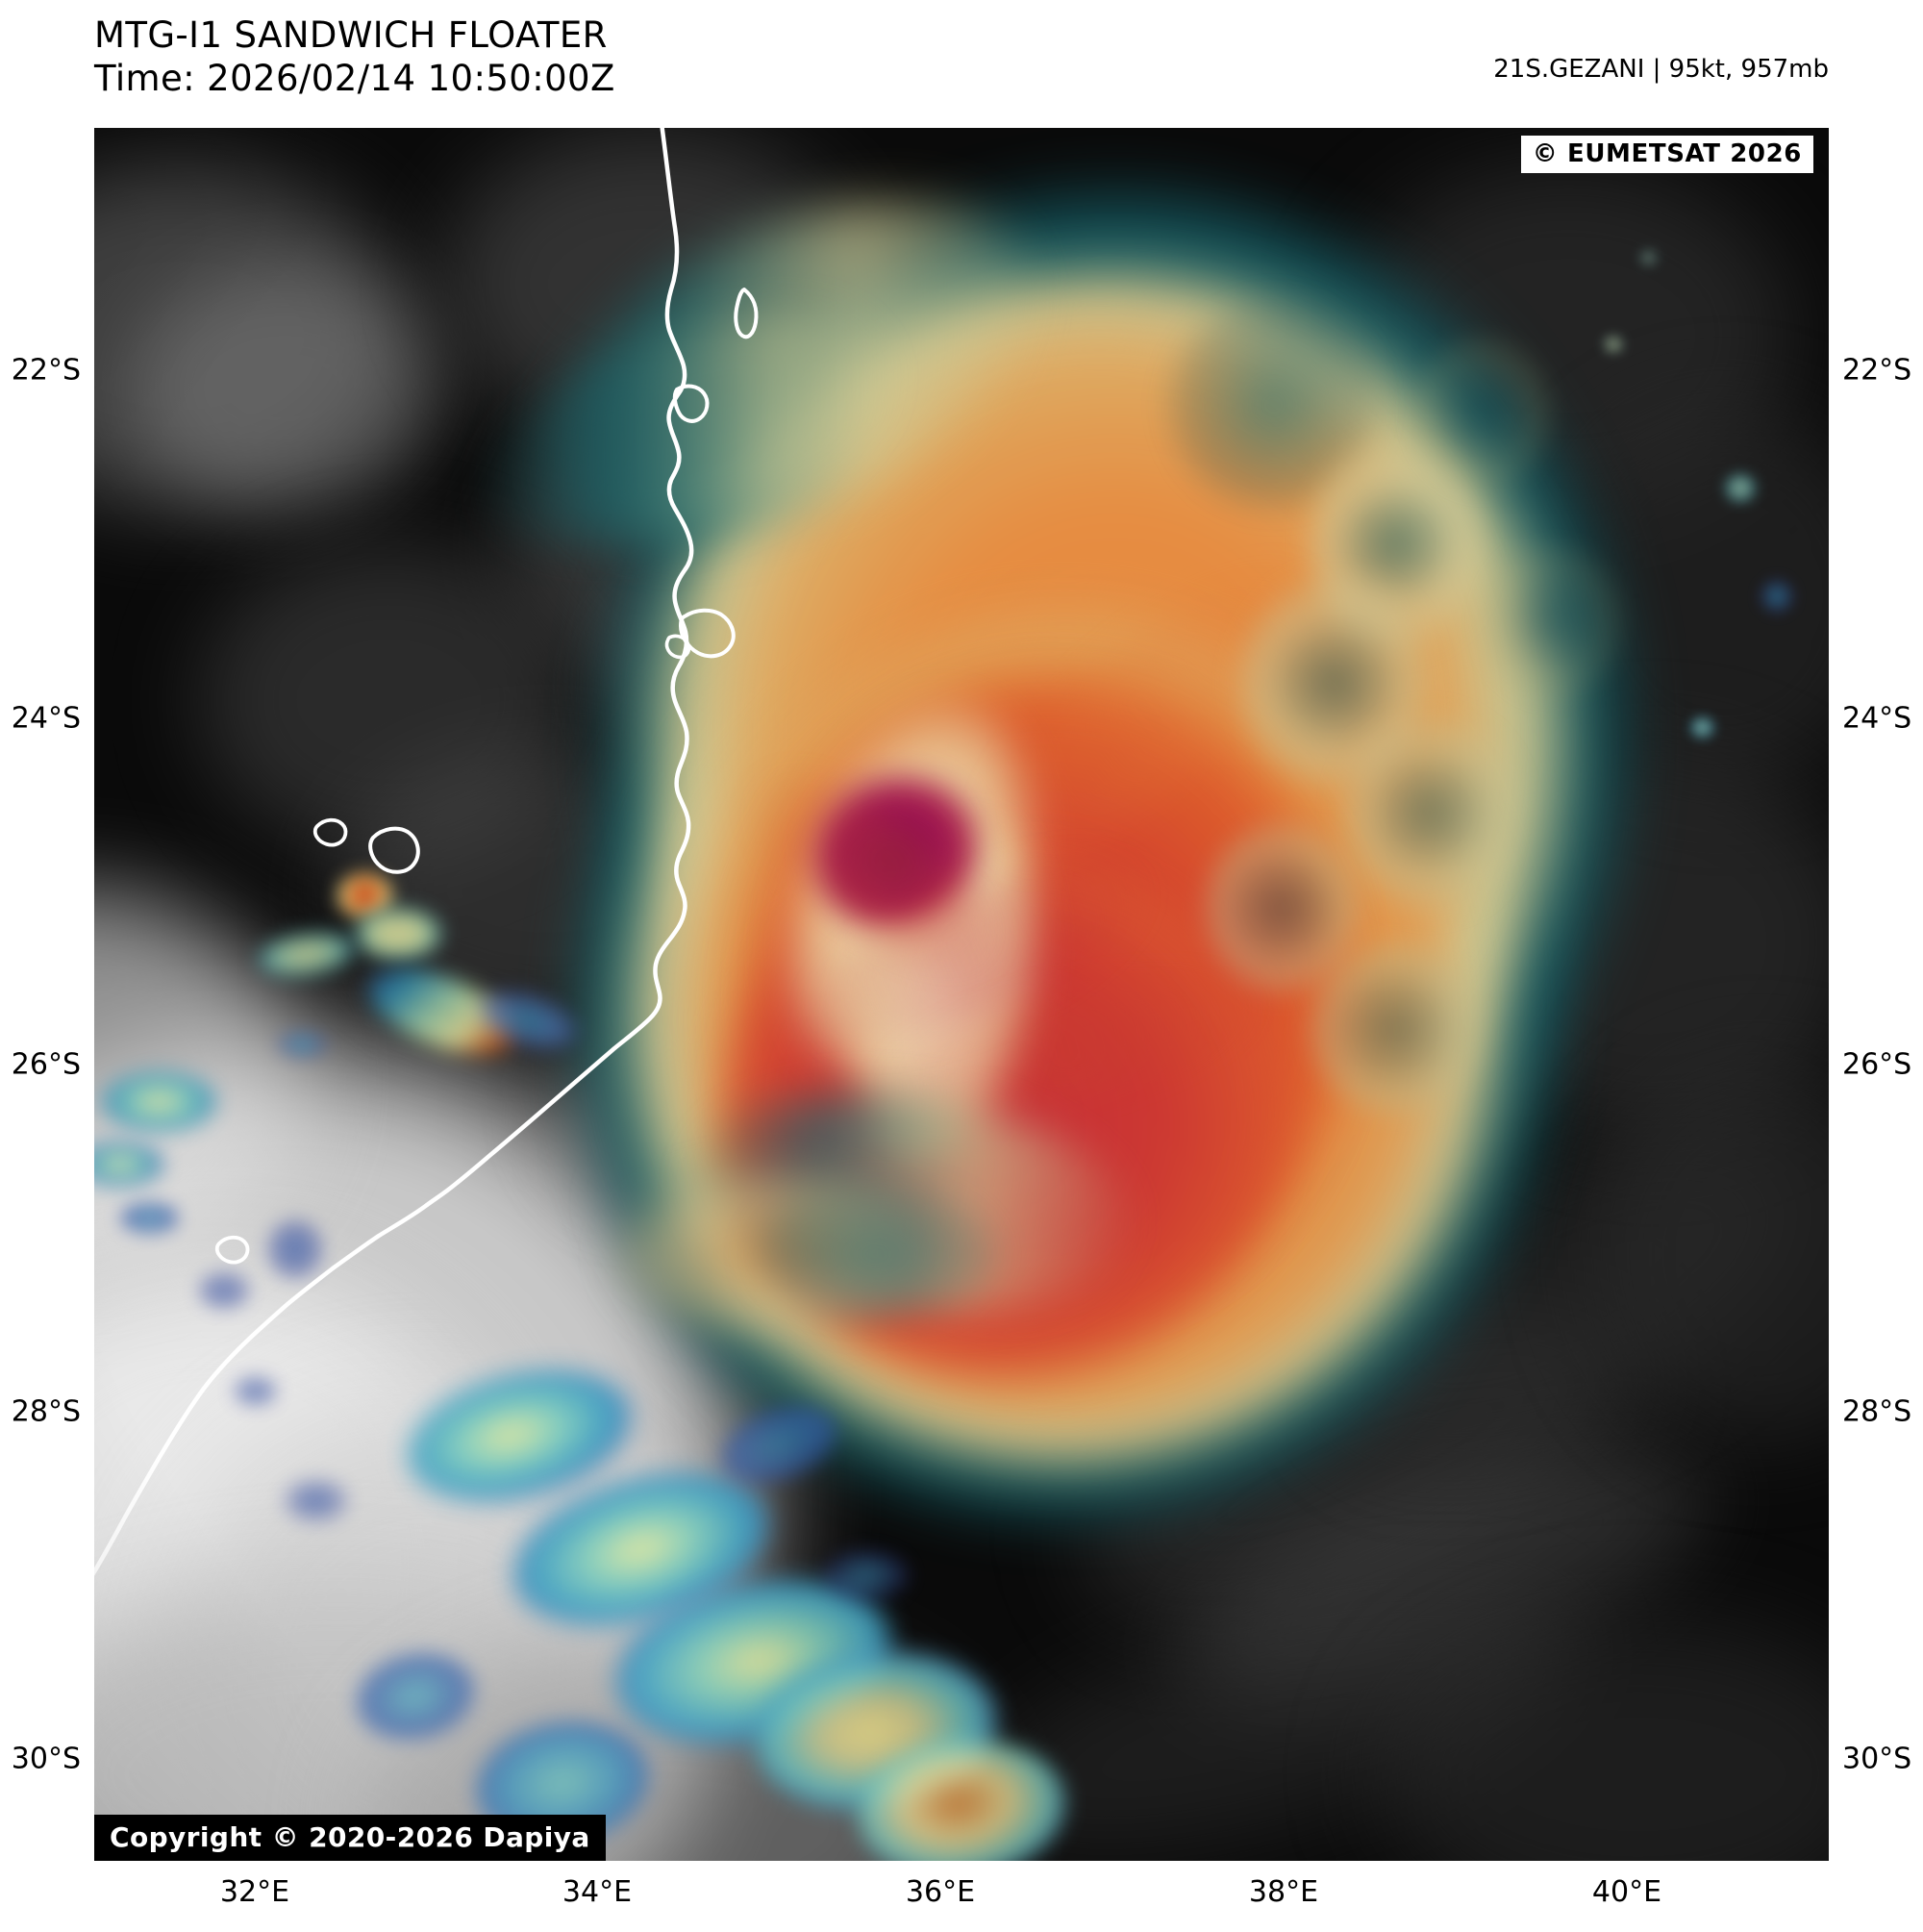 This screenshot has height=1932, width=1923. What do you see at coordinates (1283, 1892) in the screenshot?
I see `lon-label-38e: 38°E` at bounding box center [1283, 1892].